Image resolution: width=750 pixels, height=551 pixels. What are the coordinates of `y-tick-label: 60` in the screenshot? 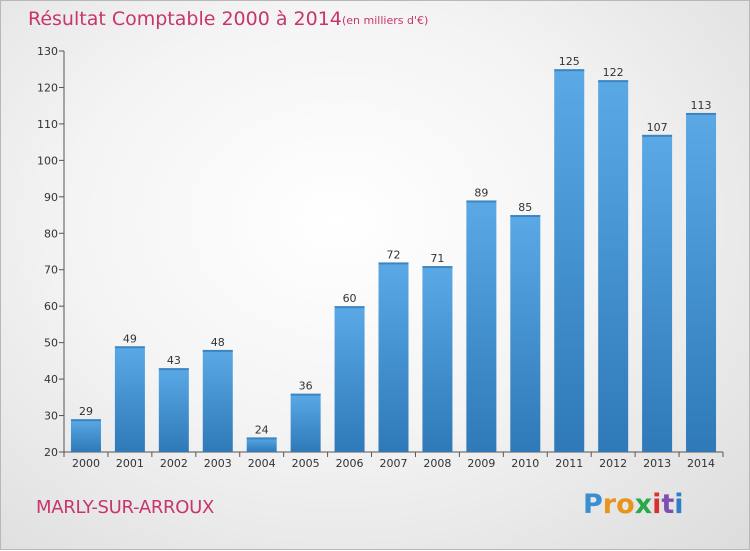 It's located at (51, 306).